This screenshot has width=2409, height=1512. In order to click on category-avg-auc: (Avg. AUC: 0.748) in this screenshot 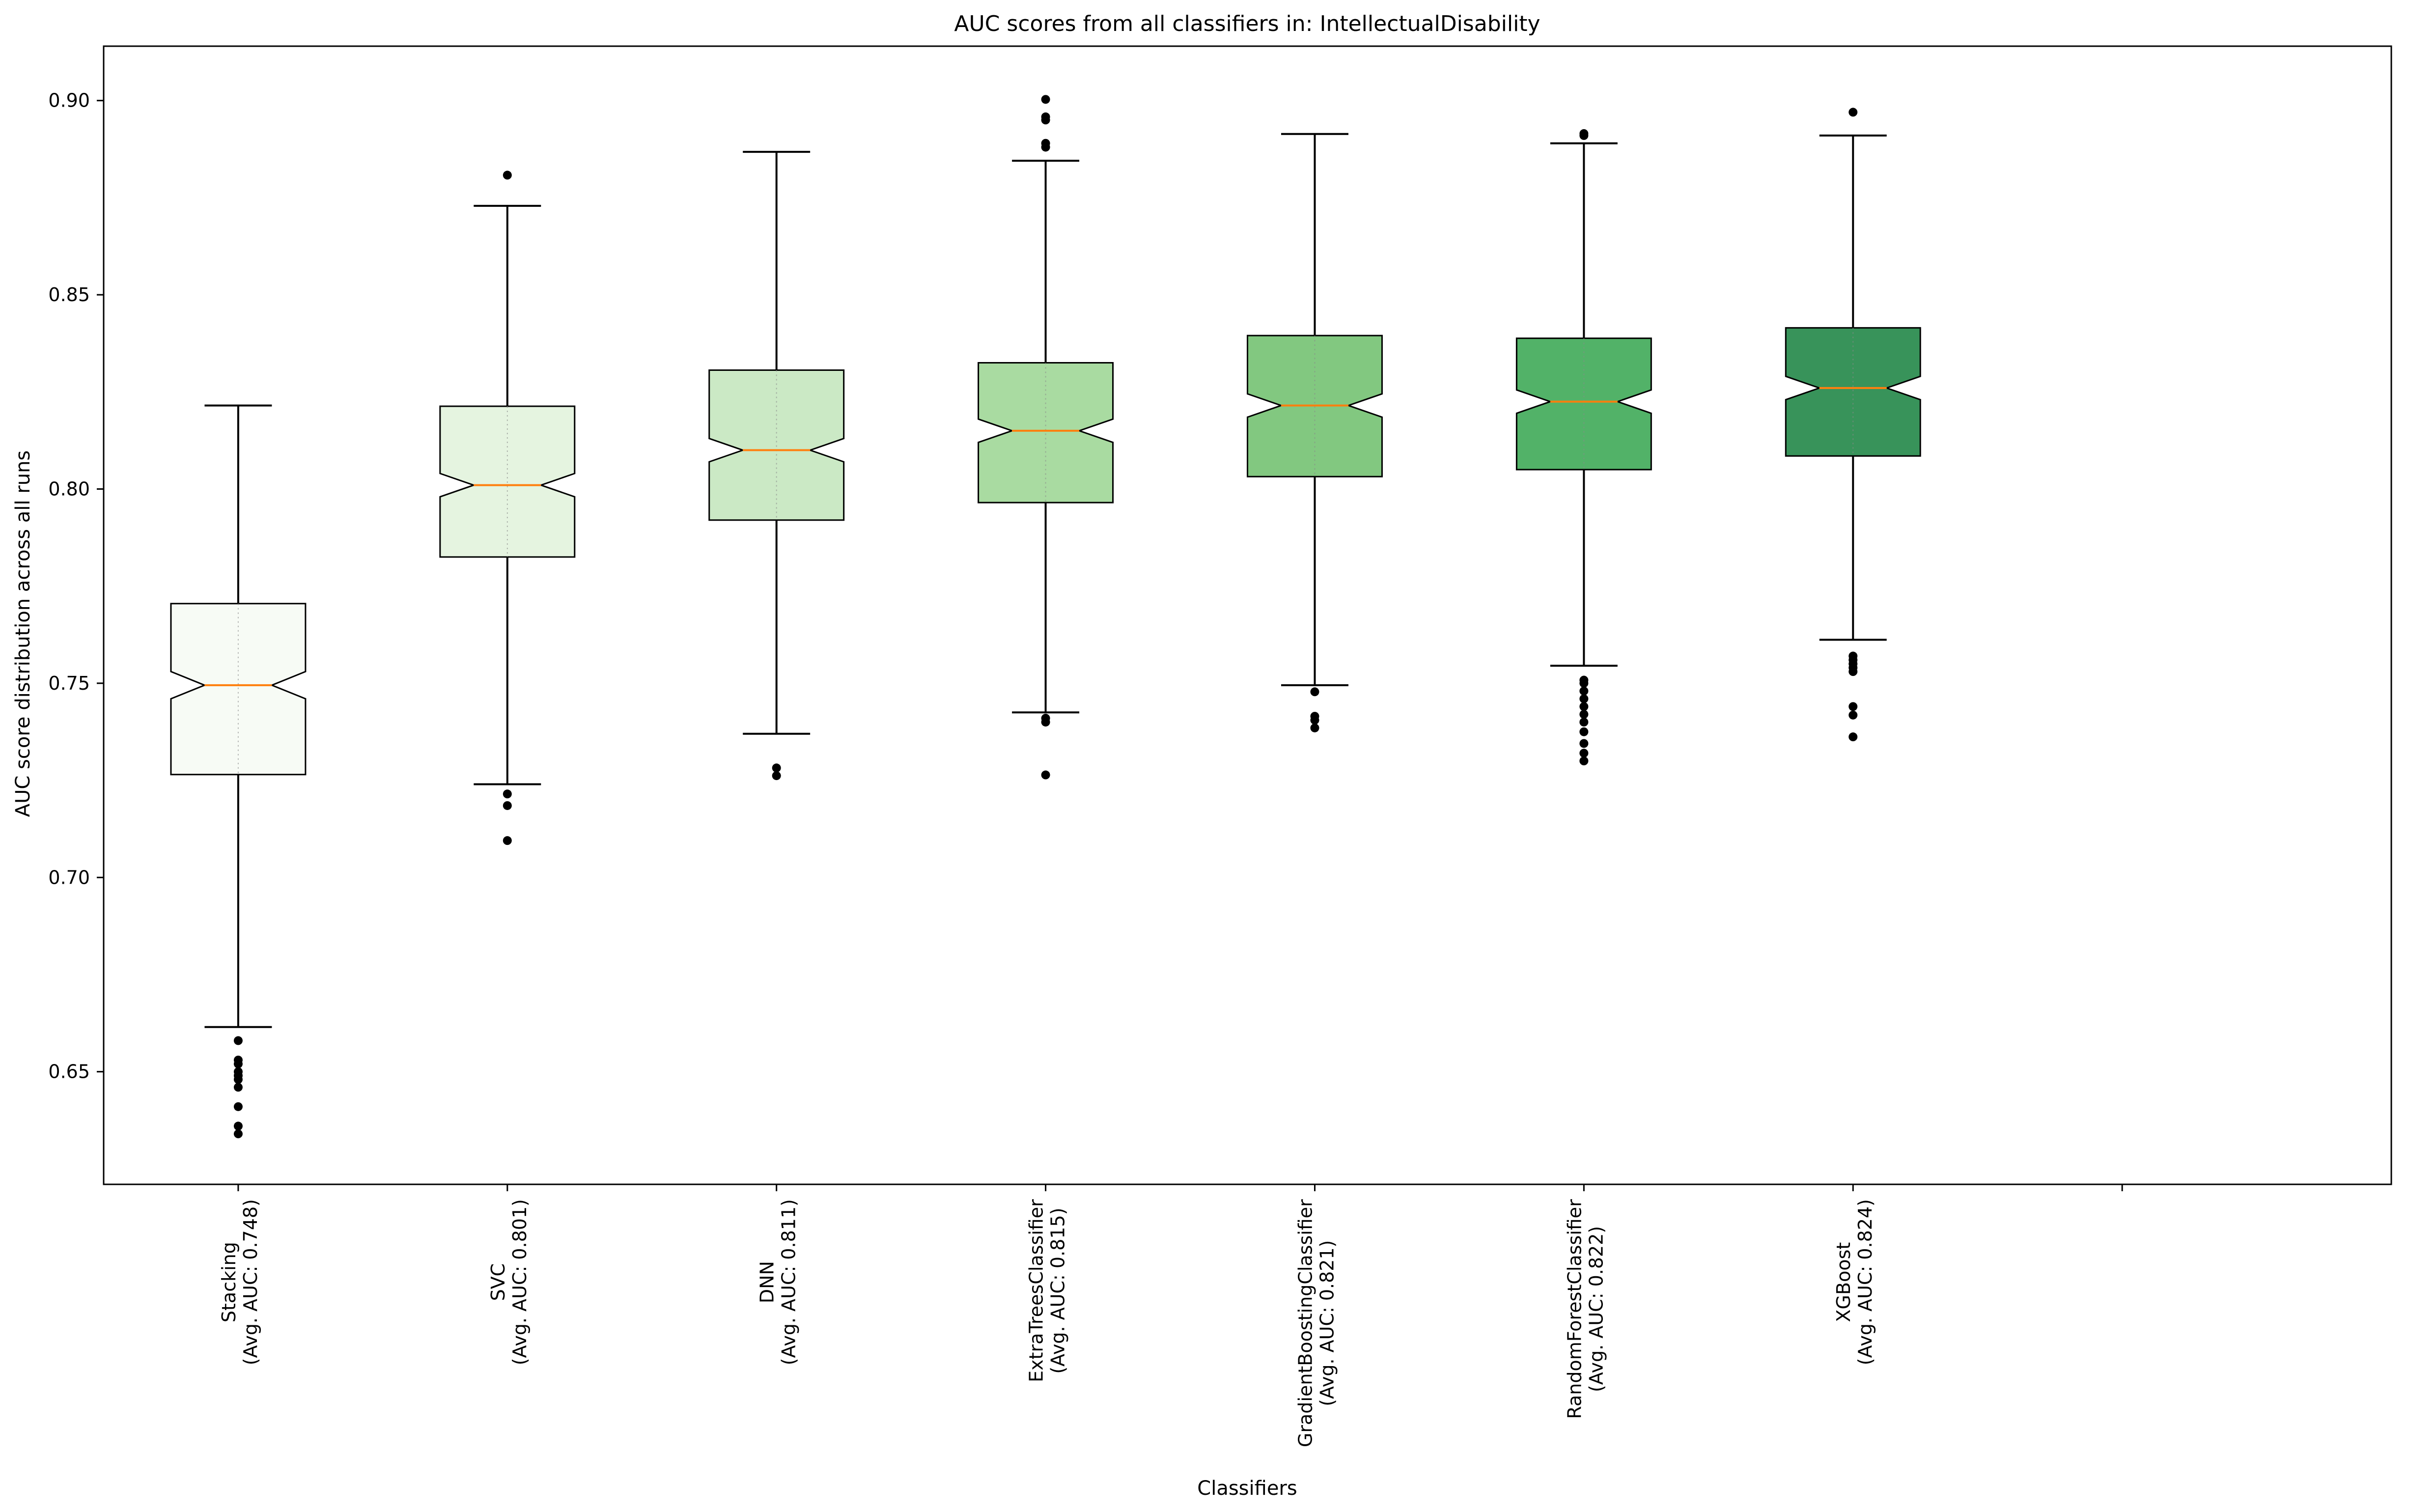, I will do `click(250, 1282)`.